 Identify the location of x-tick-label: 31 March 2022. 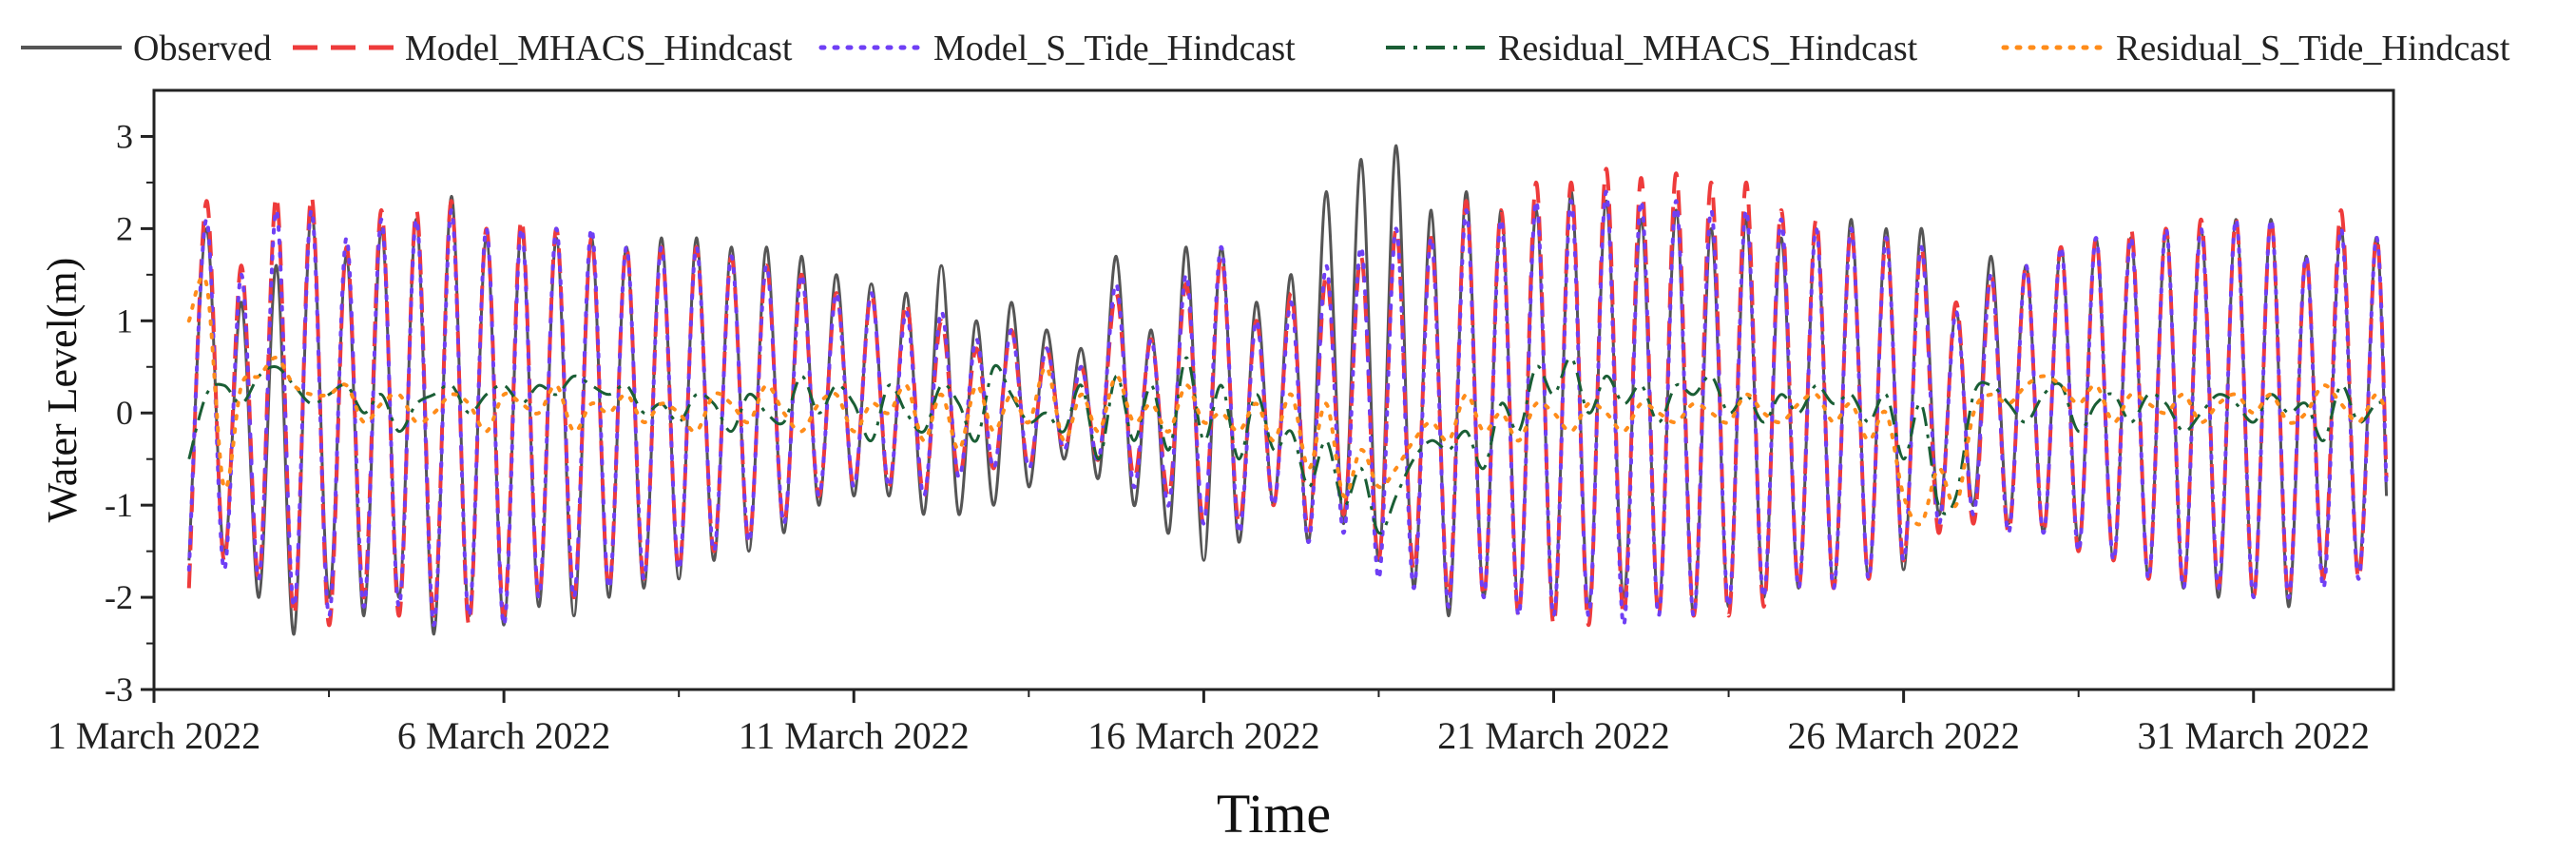
(2254, 735).